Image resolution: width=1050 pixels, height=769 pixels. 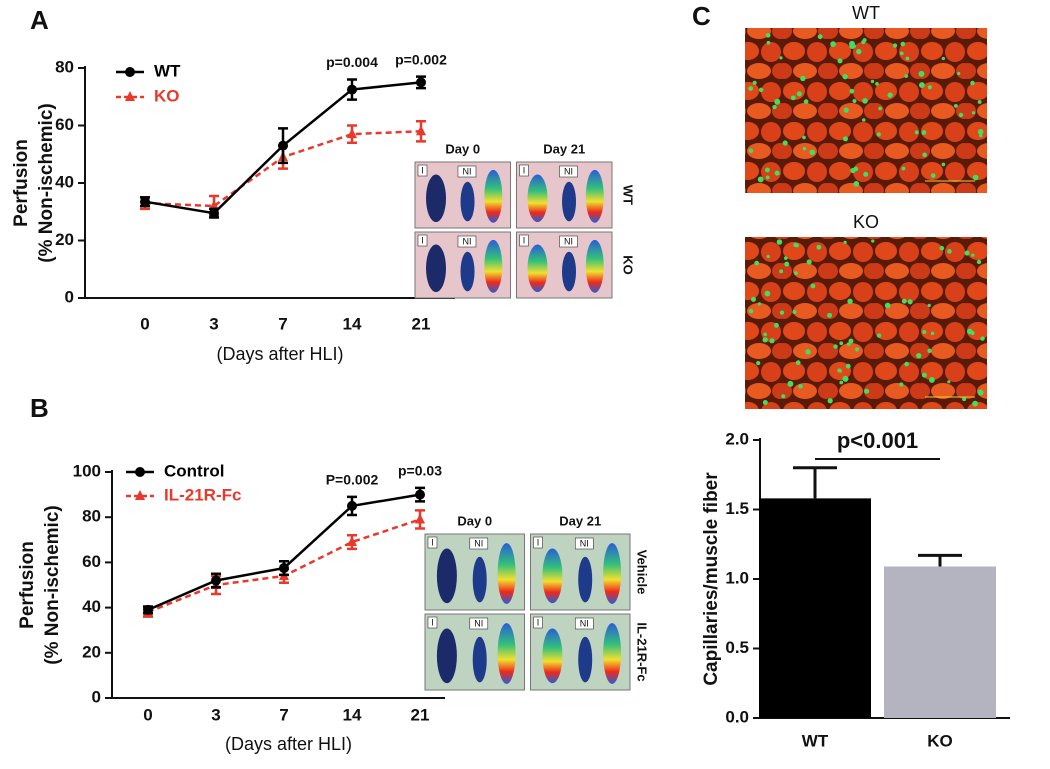 What do you see at coordinates (91, 606) in the screenshot?
I see `y-tick-label: 40` at bounding box center [91, 606].